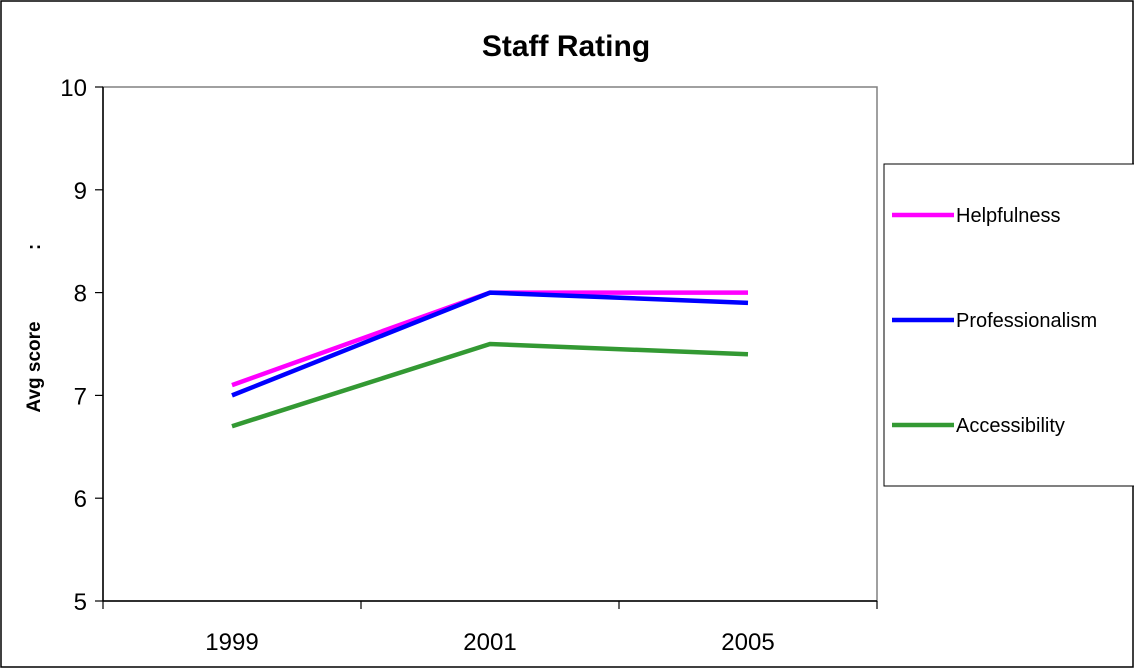  I want to click on x-tick-label: 2005, so click(747, 642).